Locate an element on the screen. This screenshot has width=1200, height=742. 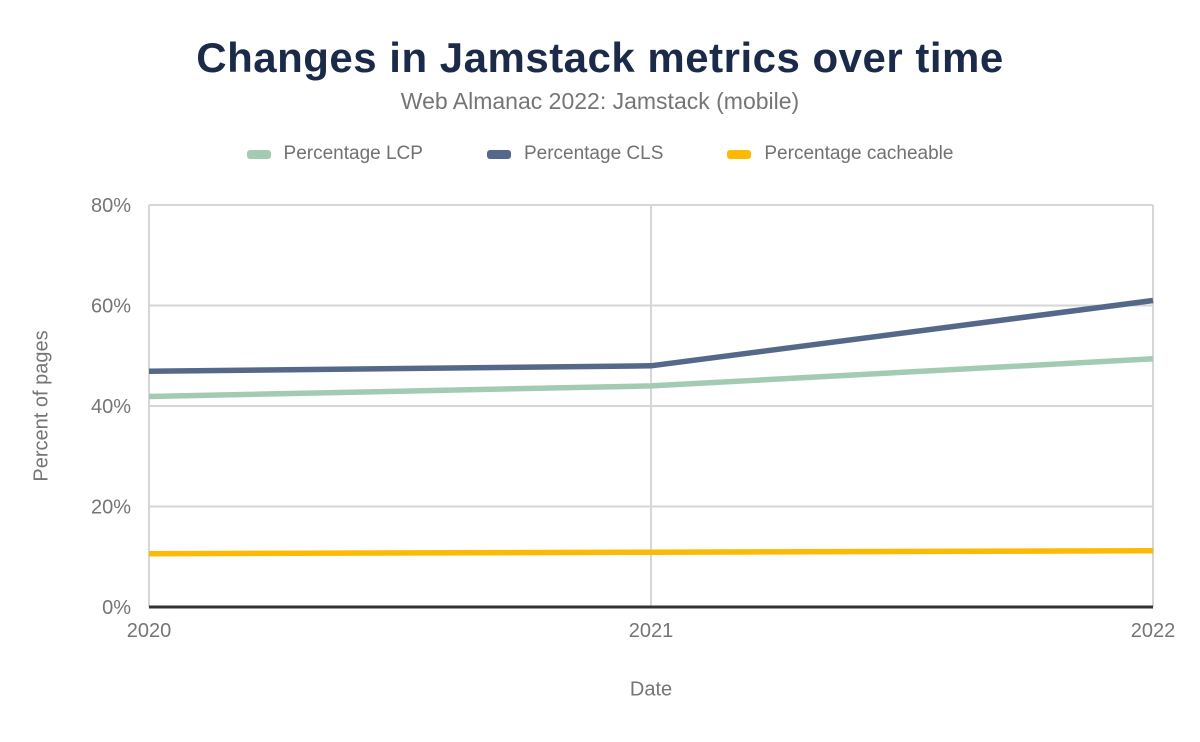
y-tick-label: 40% is located at coordinates (111, 407).